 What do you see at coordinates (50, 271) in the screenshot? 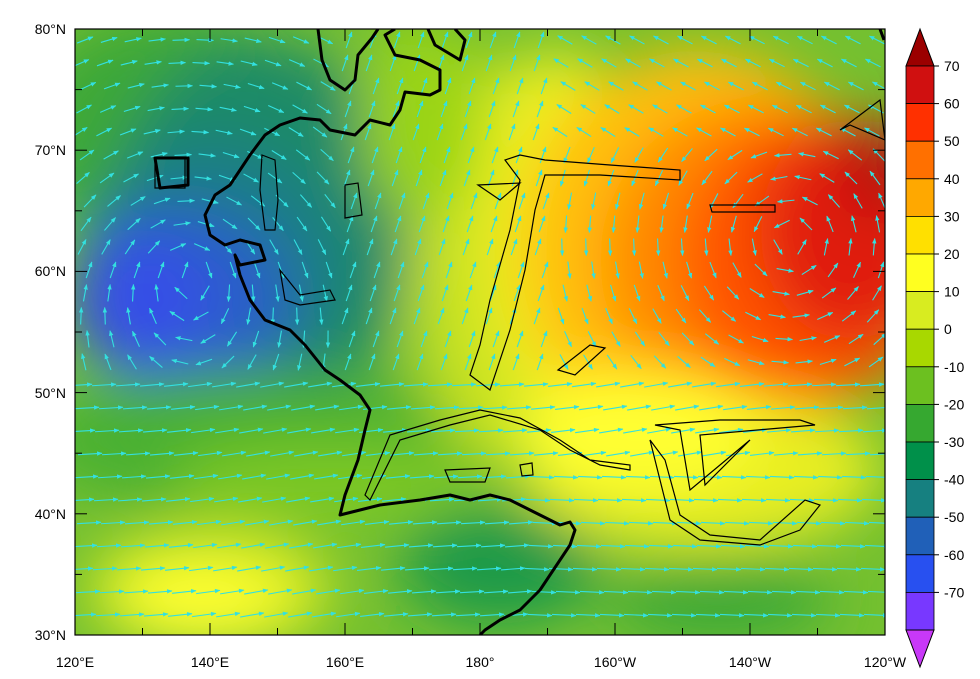
I see `lat-label: 60°N` at bounding box center [50, 271].